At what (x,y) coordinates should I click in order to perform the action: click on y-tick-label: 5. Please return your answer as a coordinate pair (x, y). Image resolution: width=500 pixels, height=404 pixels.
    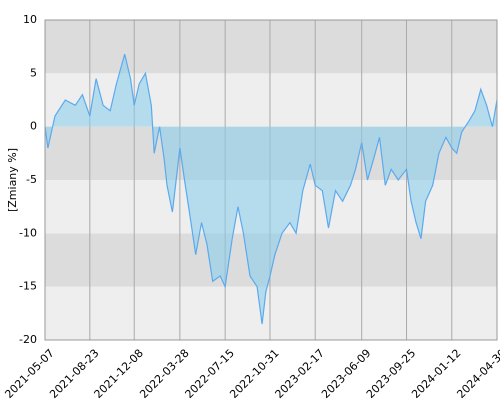
    Looking at the image, I should click on (33, 72).